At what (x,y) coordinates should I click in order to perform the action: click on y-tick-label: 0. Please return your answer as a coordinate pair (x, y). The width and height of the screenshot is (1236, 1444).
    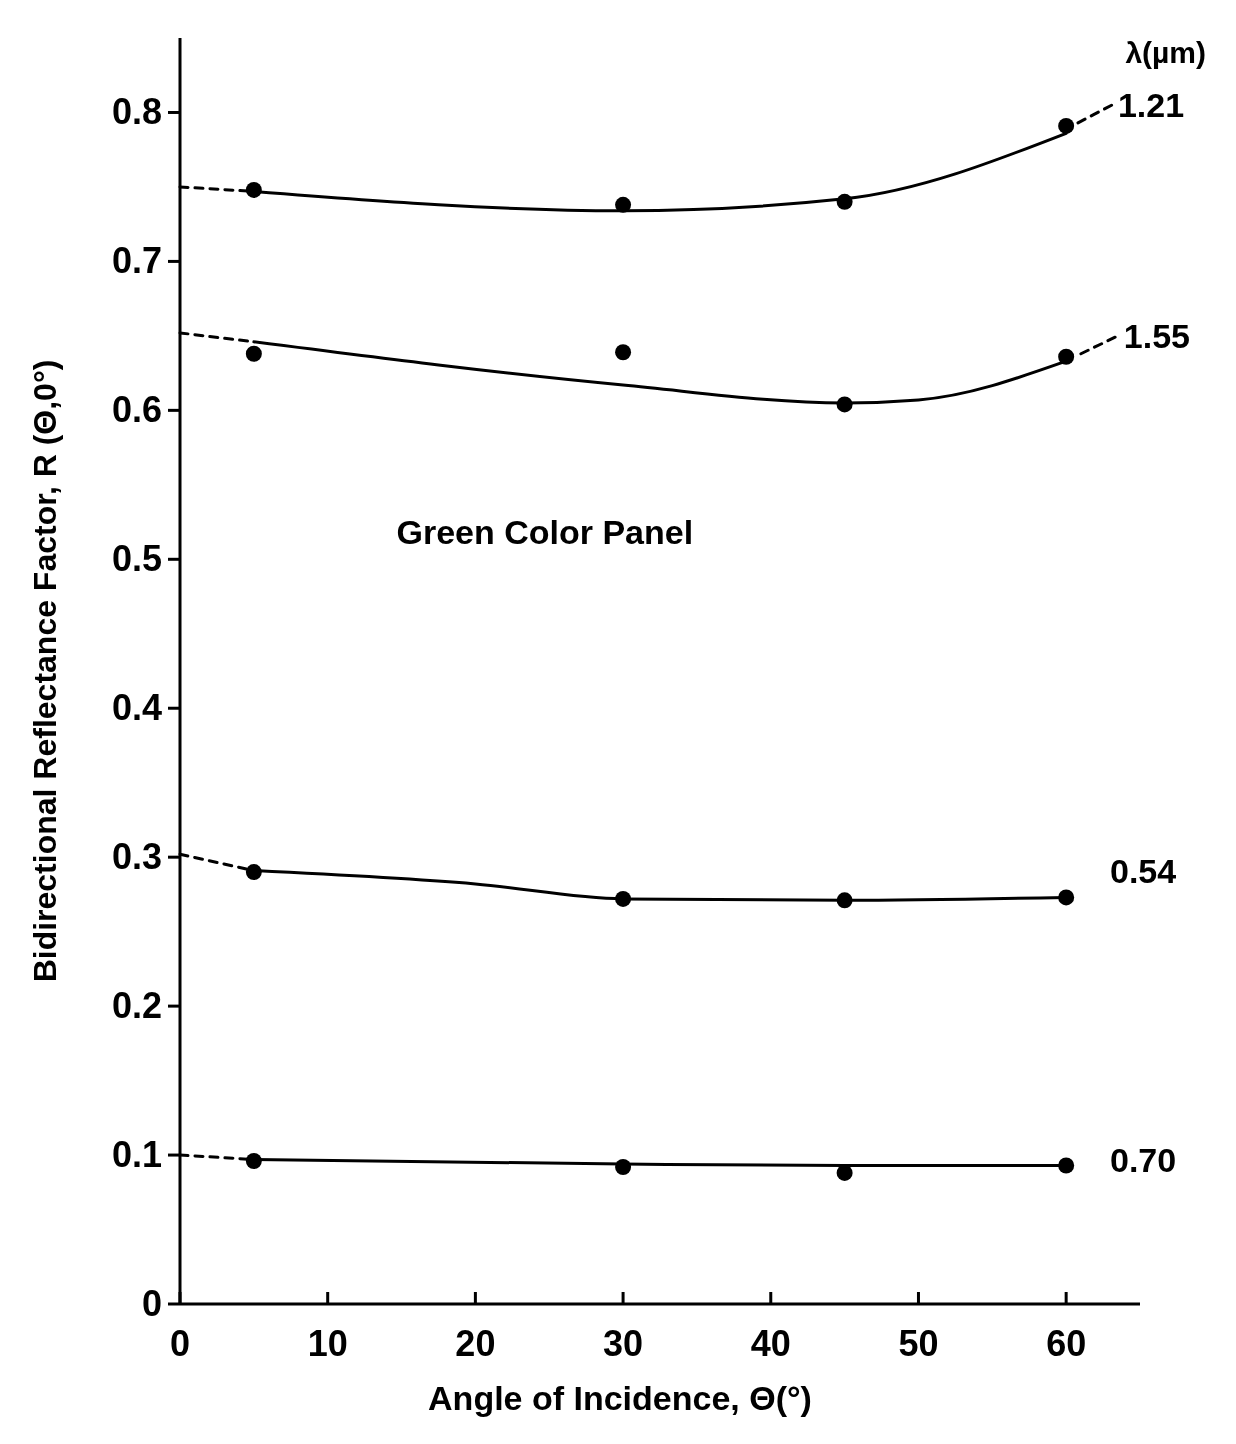
    Looking at the image, I should click on (151, 1303).